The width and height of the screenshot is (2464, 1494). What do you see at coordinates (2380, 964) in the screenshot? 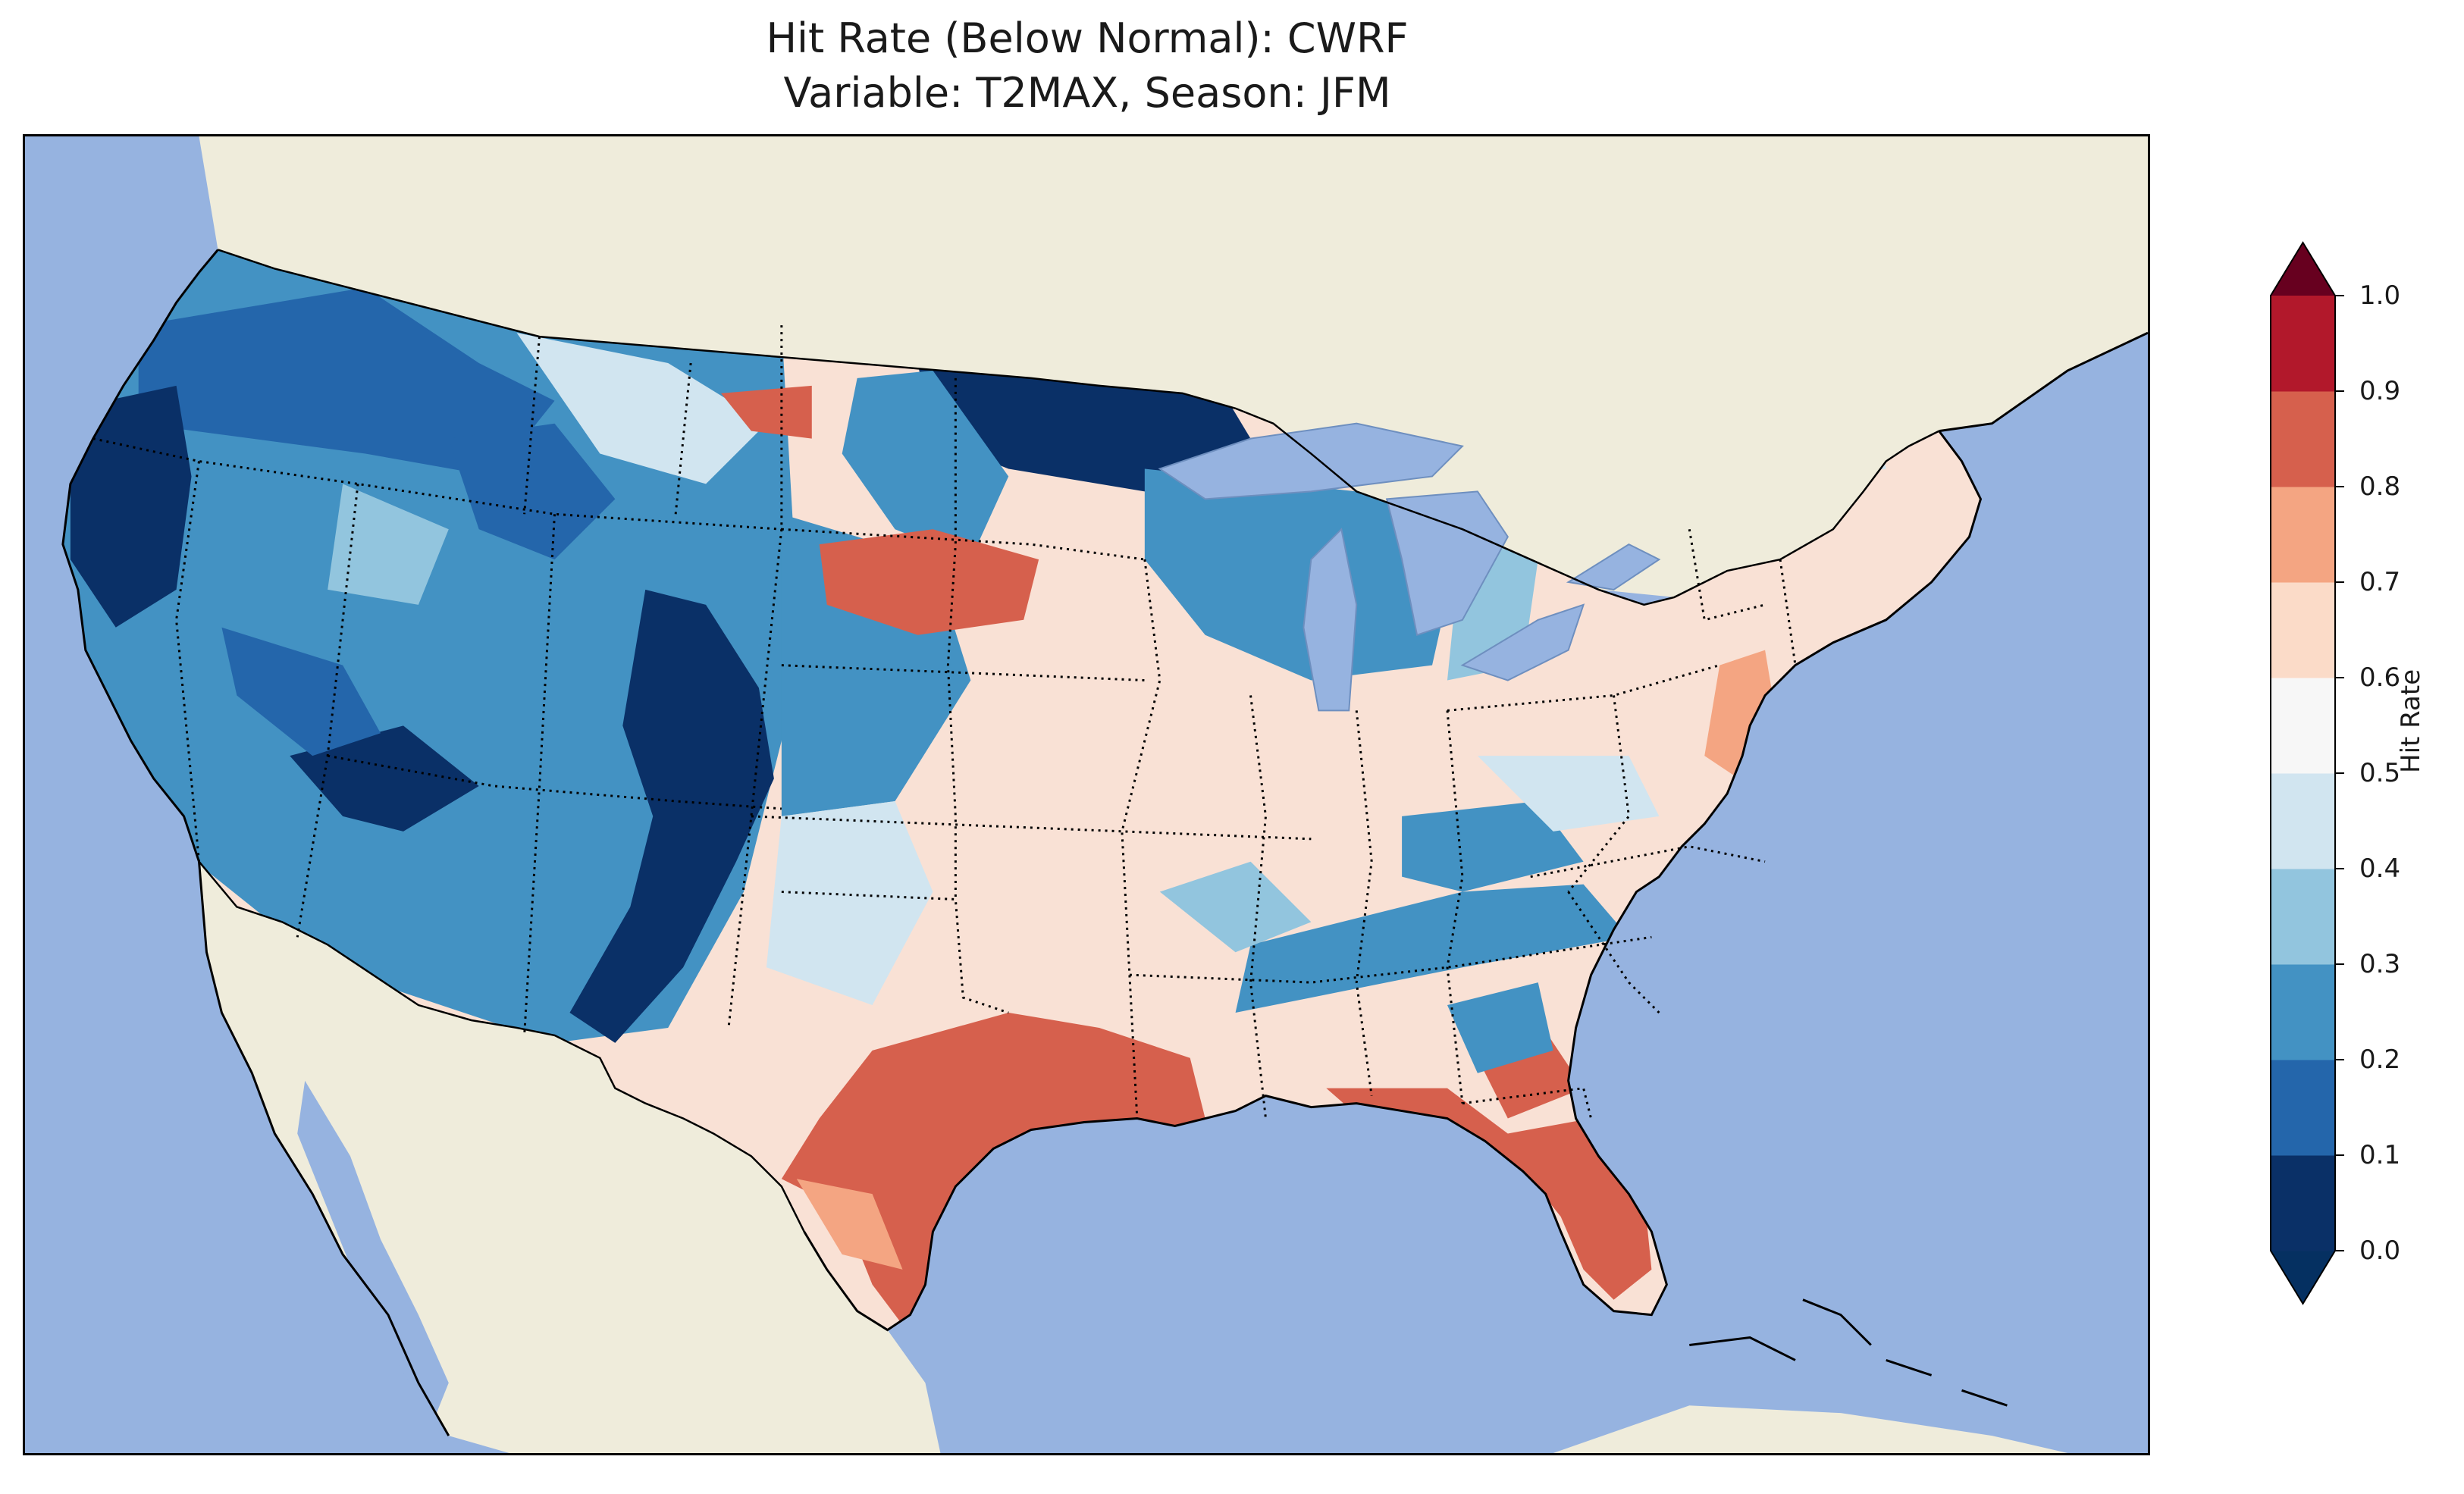
I see `colorbar-tick-label: 0.3` at bounding box center [2380, 964].